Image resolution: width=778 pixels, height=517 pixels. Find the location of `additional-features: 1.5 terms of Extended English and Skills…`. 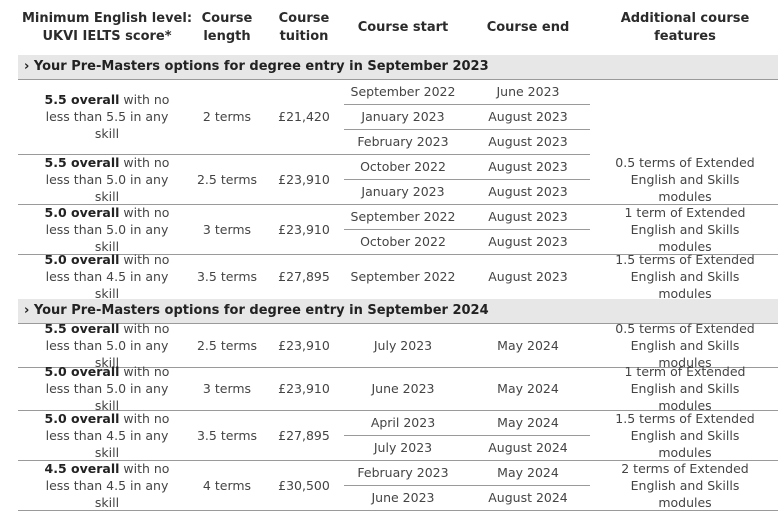

additional-features: 1.5 terms of Extended English and Skills… is located at coordinates (685, 276).